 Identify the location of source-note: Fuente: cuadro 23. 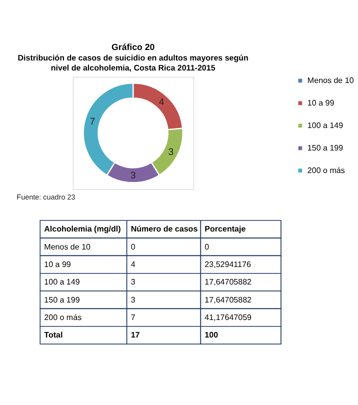
(46, 197).